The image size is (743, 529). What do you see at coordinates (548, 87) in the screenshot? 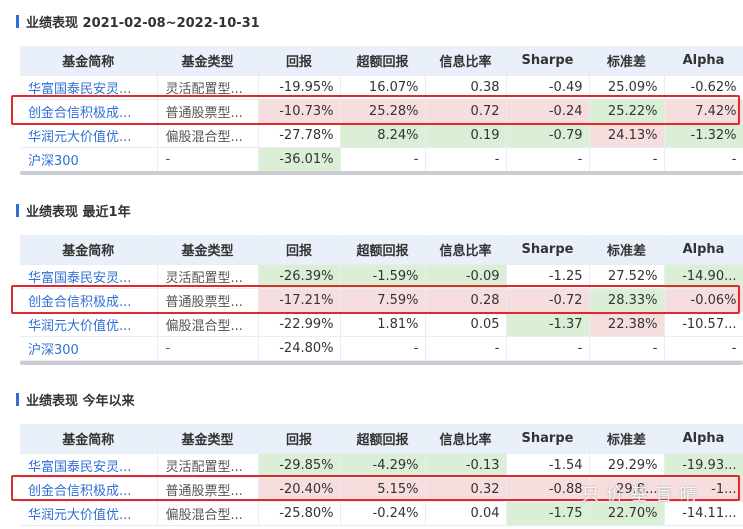
I see `metric-cell: -0.49` at bounding box center [548, 87].